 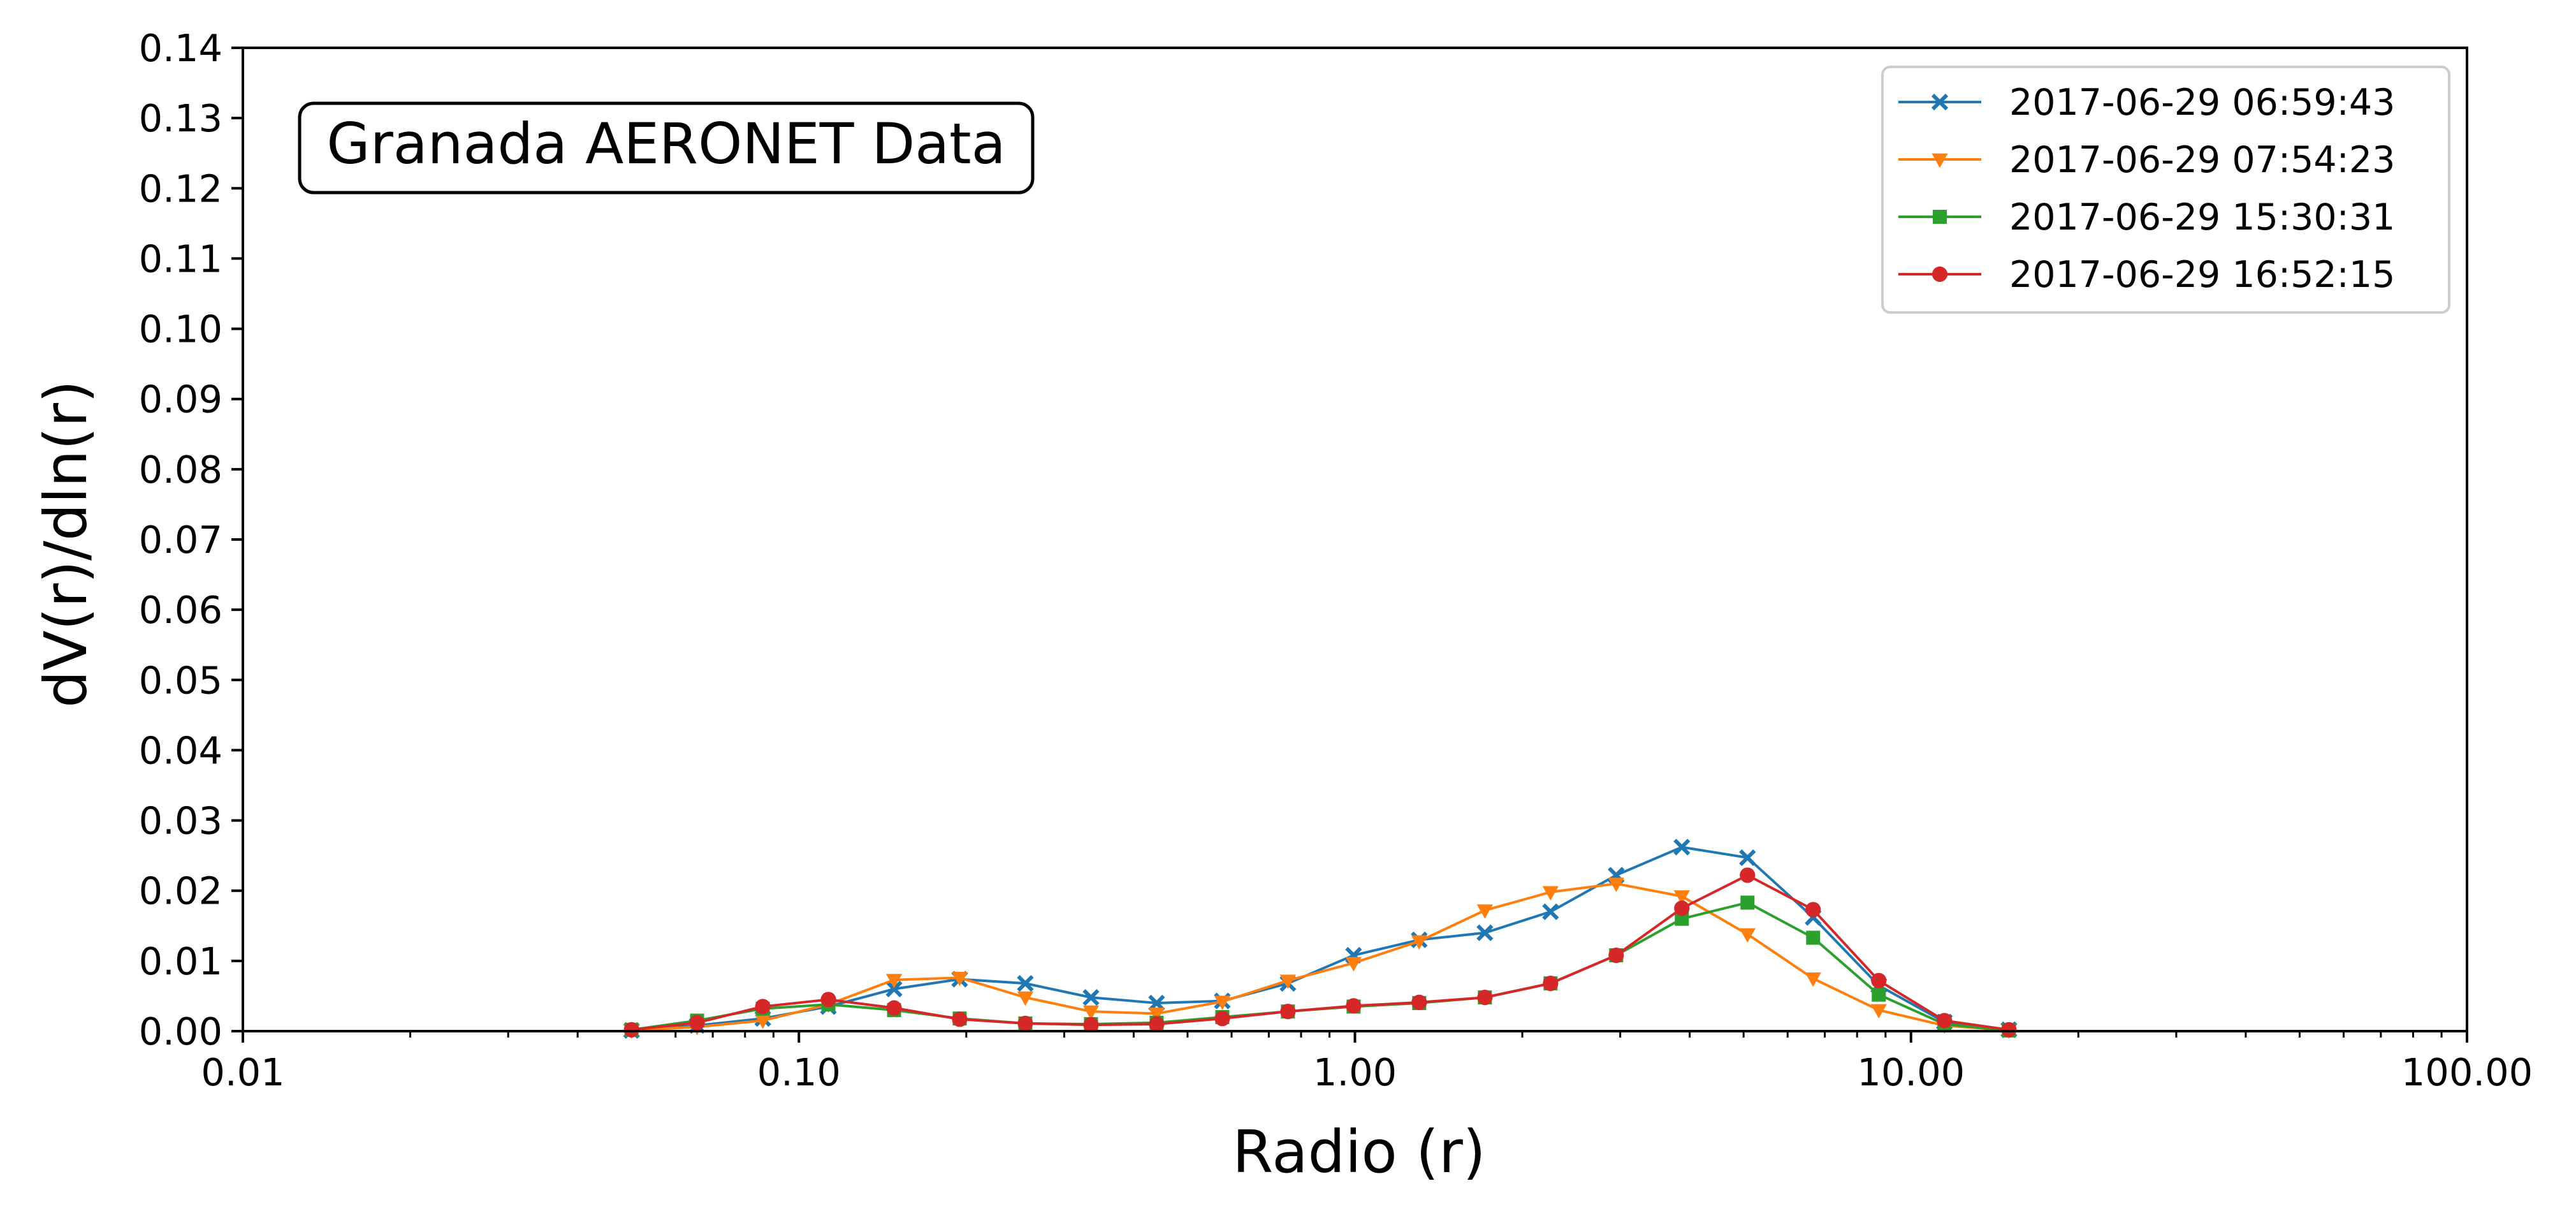 I want to click on legend-entry: 2017-06-29 16:52:15, so click(x=2146, y=275).